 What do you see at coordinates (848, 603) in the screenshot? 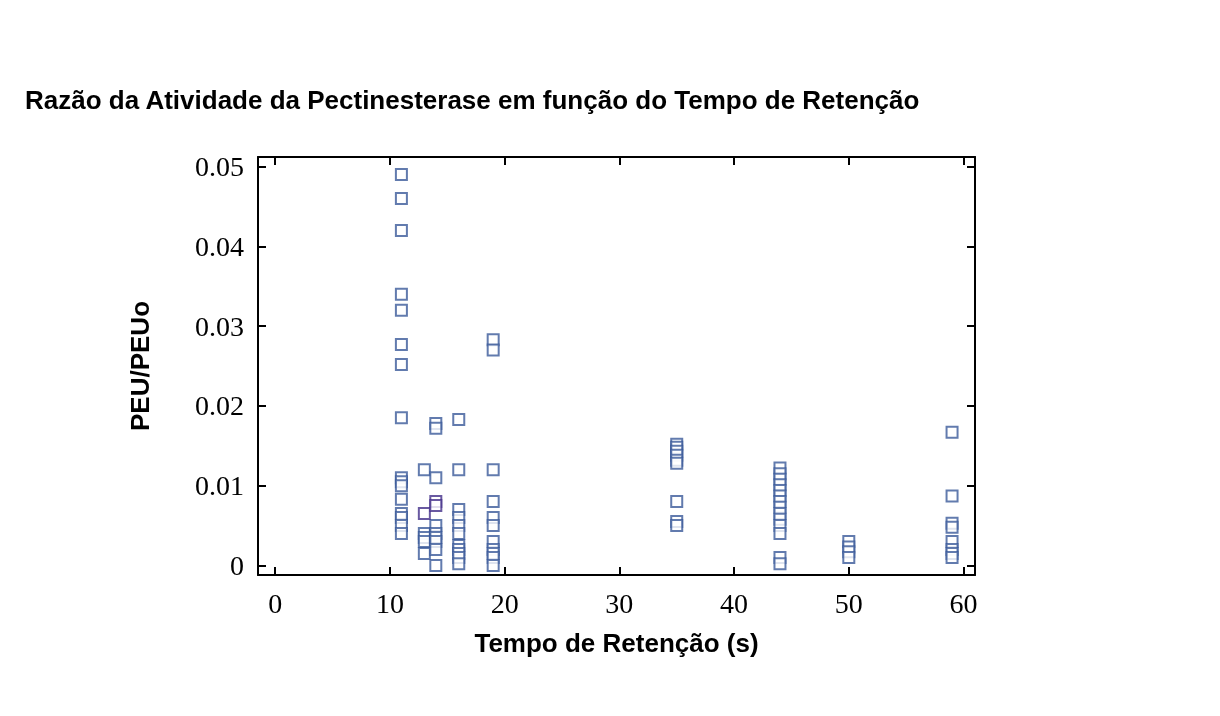
I see `x-tick-label: 50` at bounding box center [848, 603].